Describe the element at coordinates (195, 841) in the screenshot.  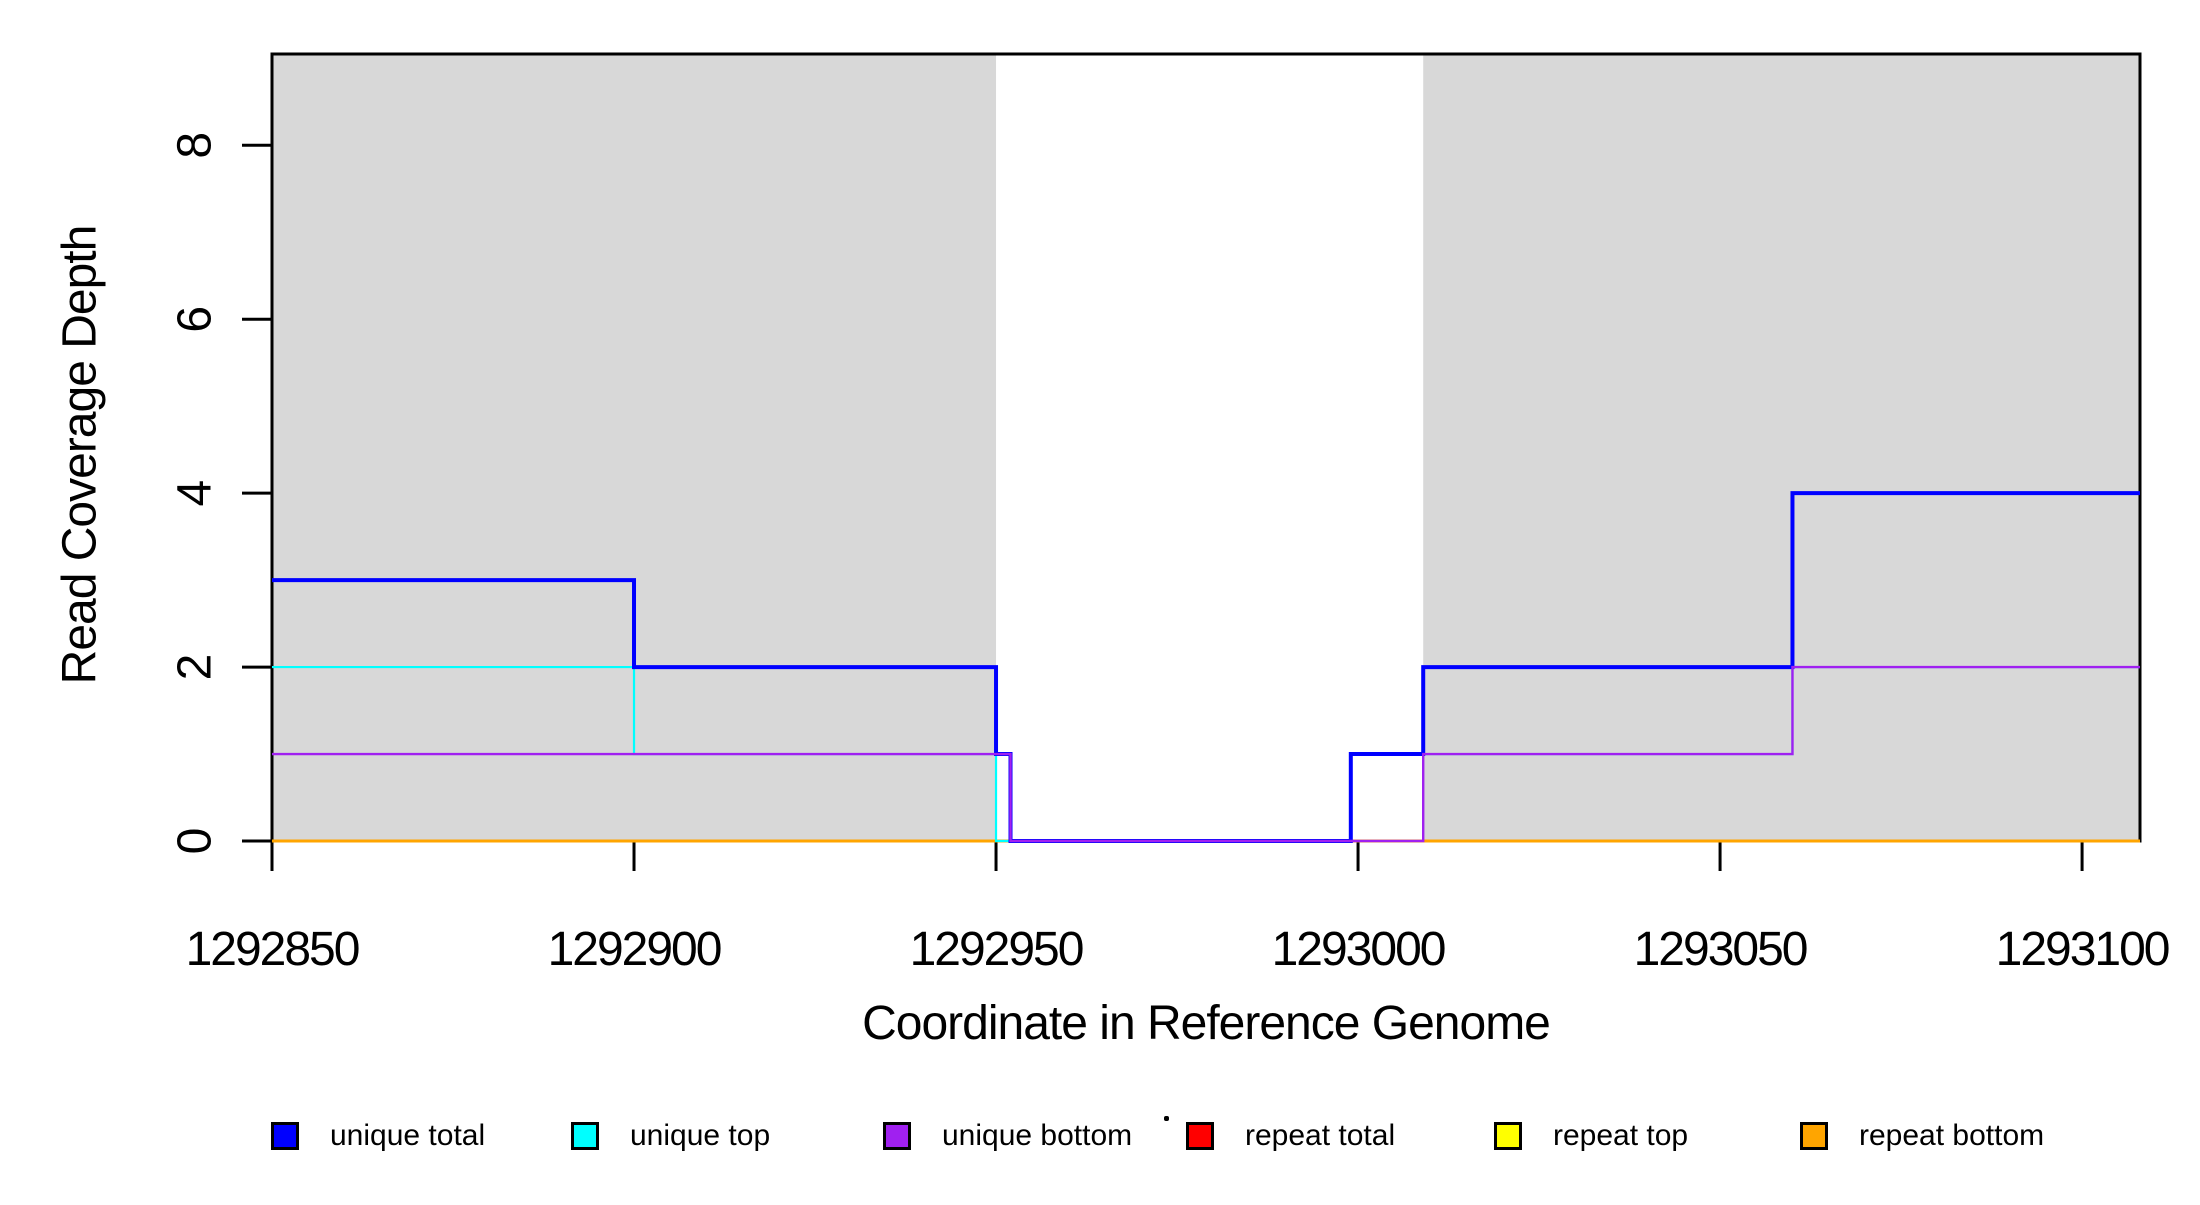
I see `y-tick-label: 0` at that location.